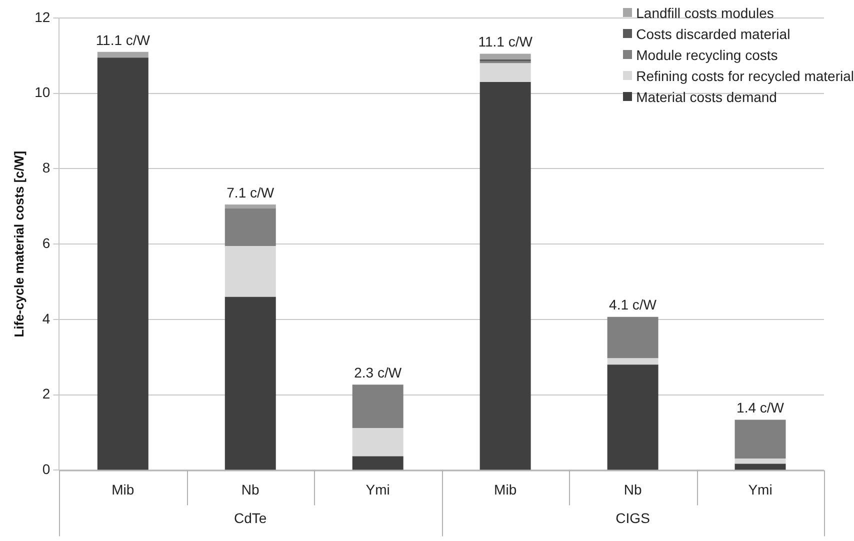 The width and height of the screenshot is (854, 541). I want to click on y-axis-title: Life-cycle material costs [c/W], so click(18, 244).